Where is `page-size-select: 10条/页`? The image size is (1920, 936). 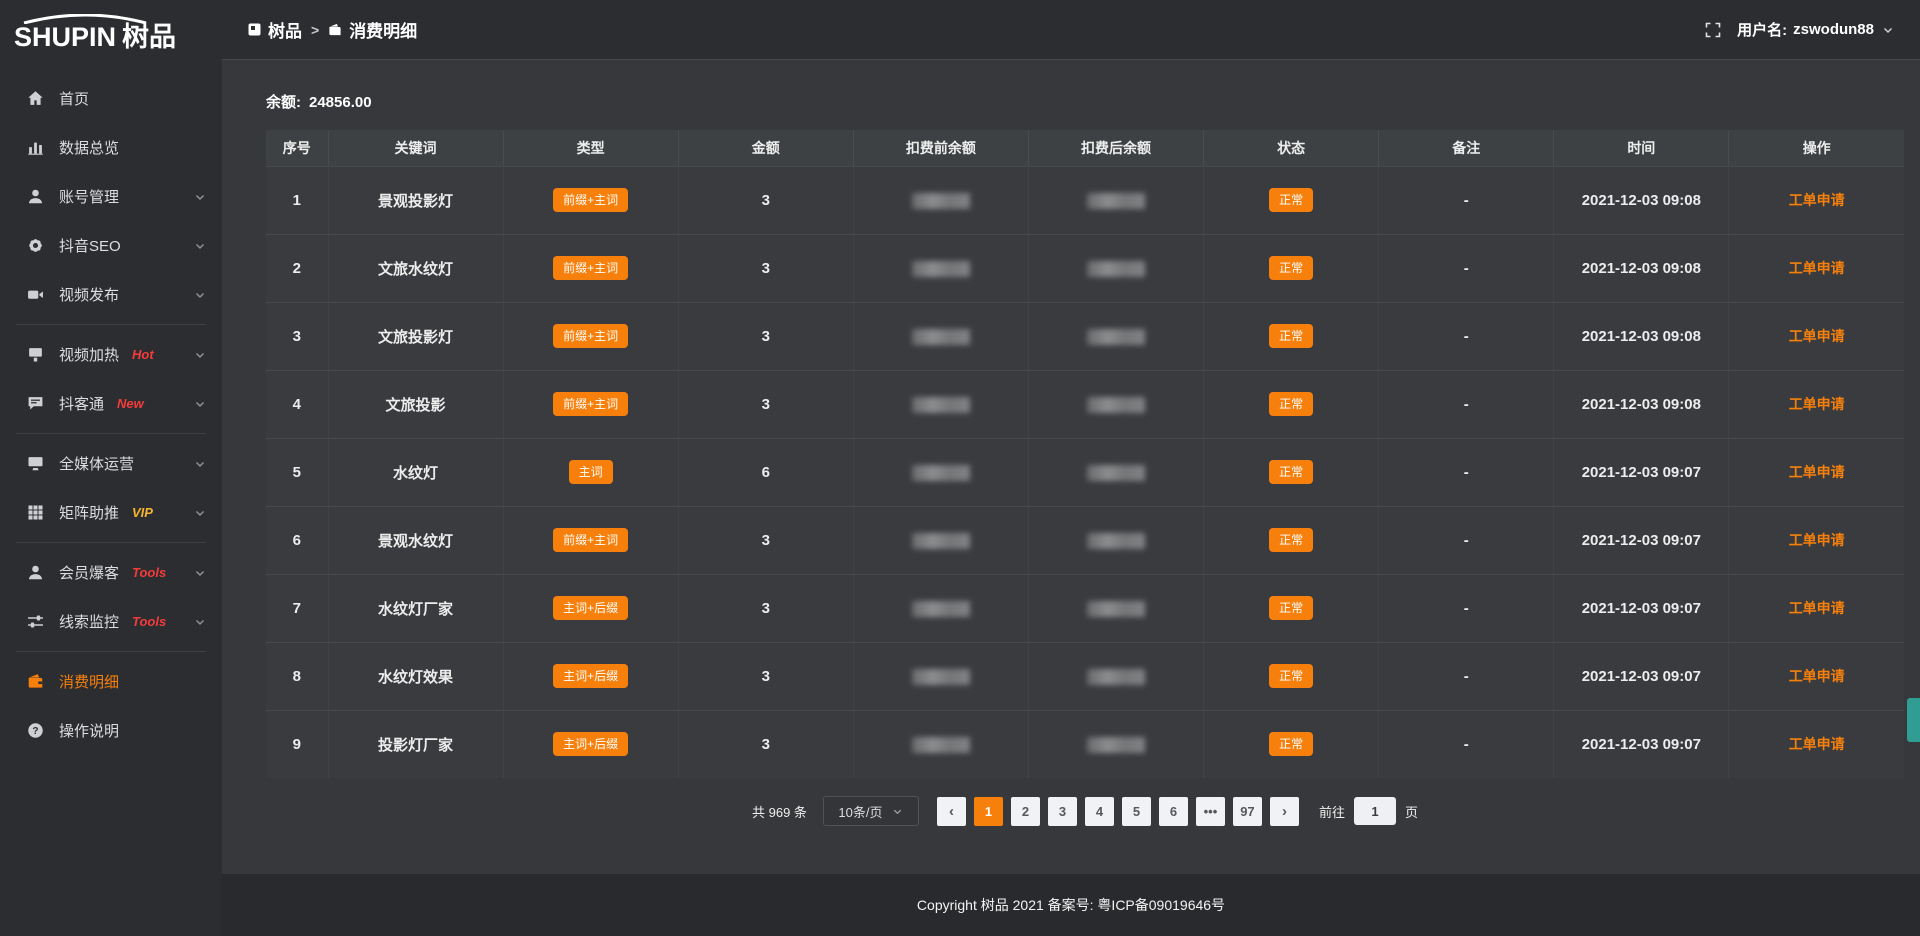
page-size-select: 10条/页 is located at coordinates (870, 811).